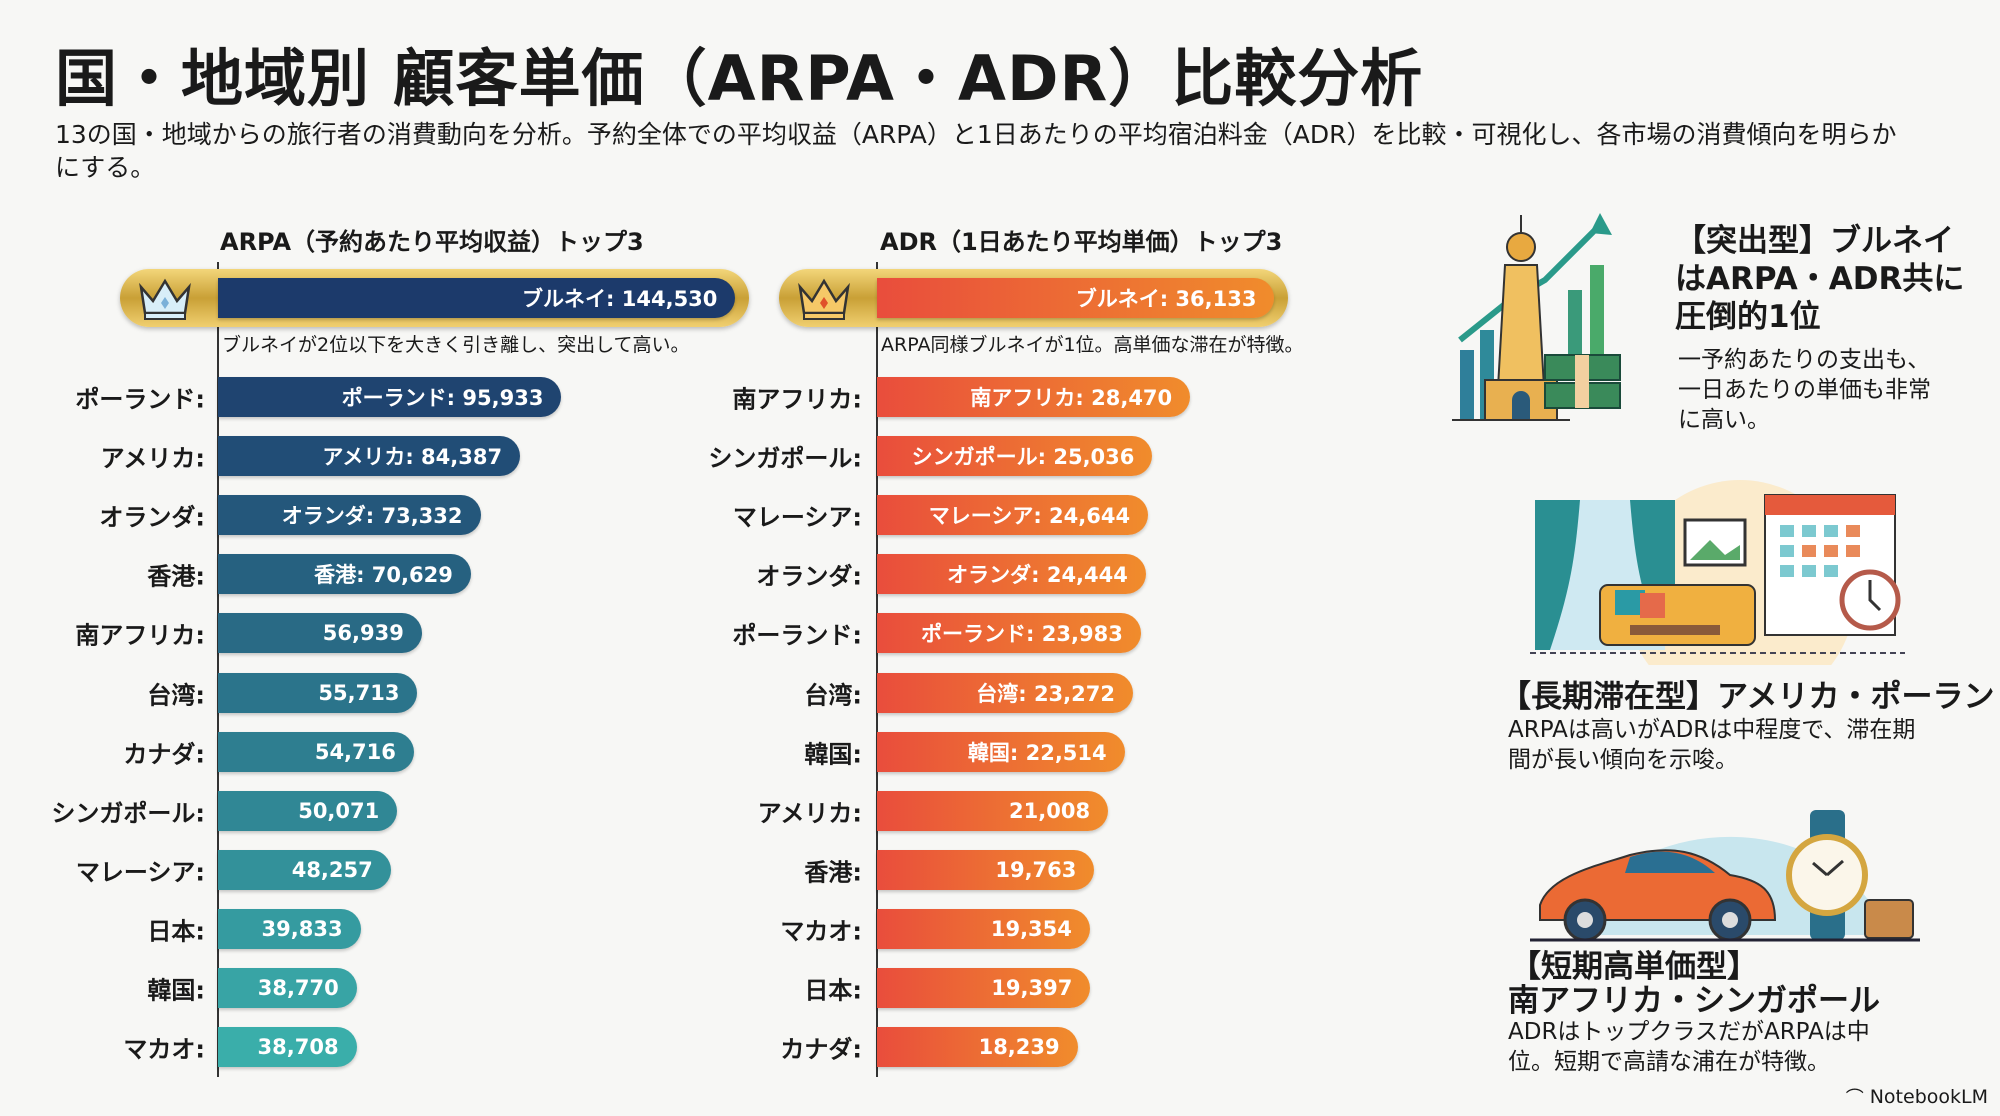  What do you see at coordinates (797, 517) in the screenshot?
I see `adr-category-label: マレーシア:` at bounding box center [797, 517].